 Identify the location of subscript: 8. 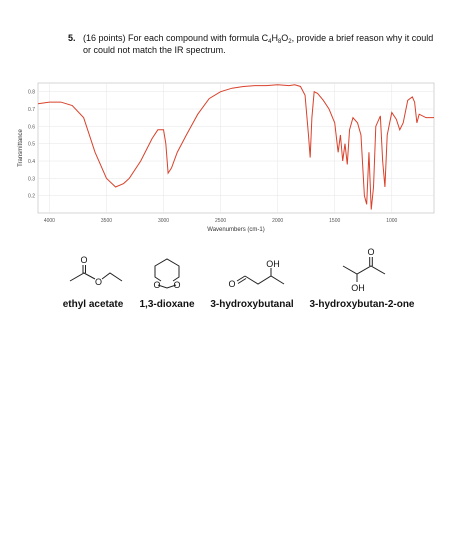
(280, 42).